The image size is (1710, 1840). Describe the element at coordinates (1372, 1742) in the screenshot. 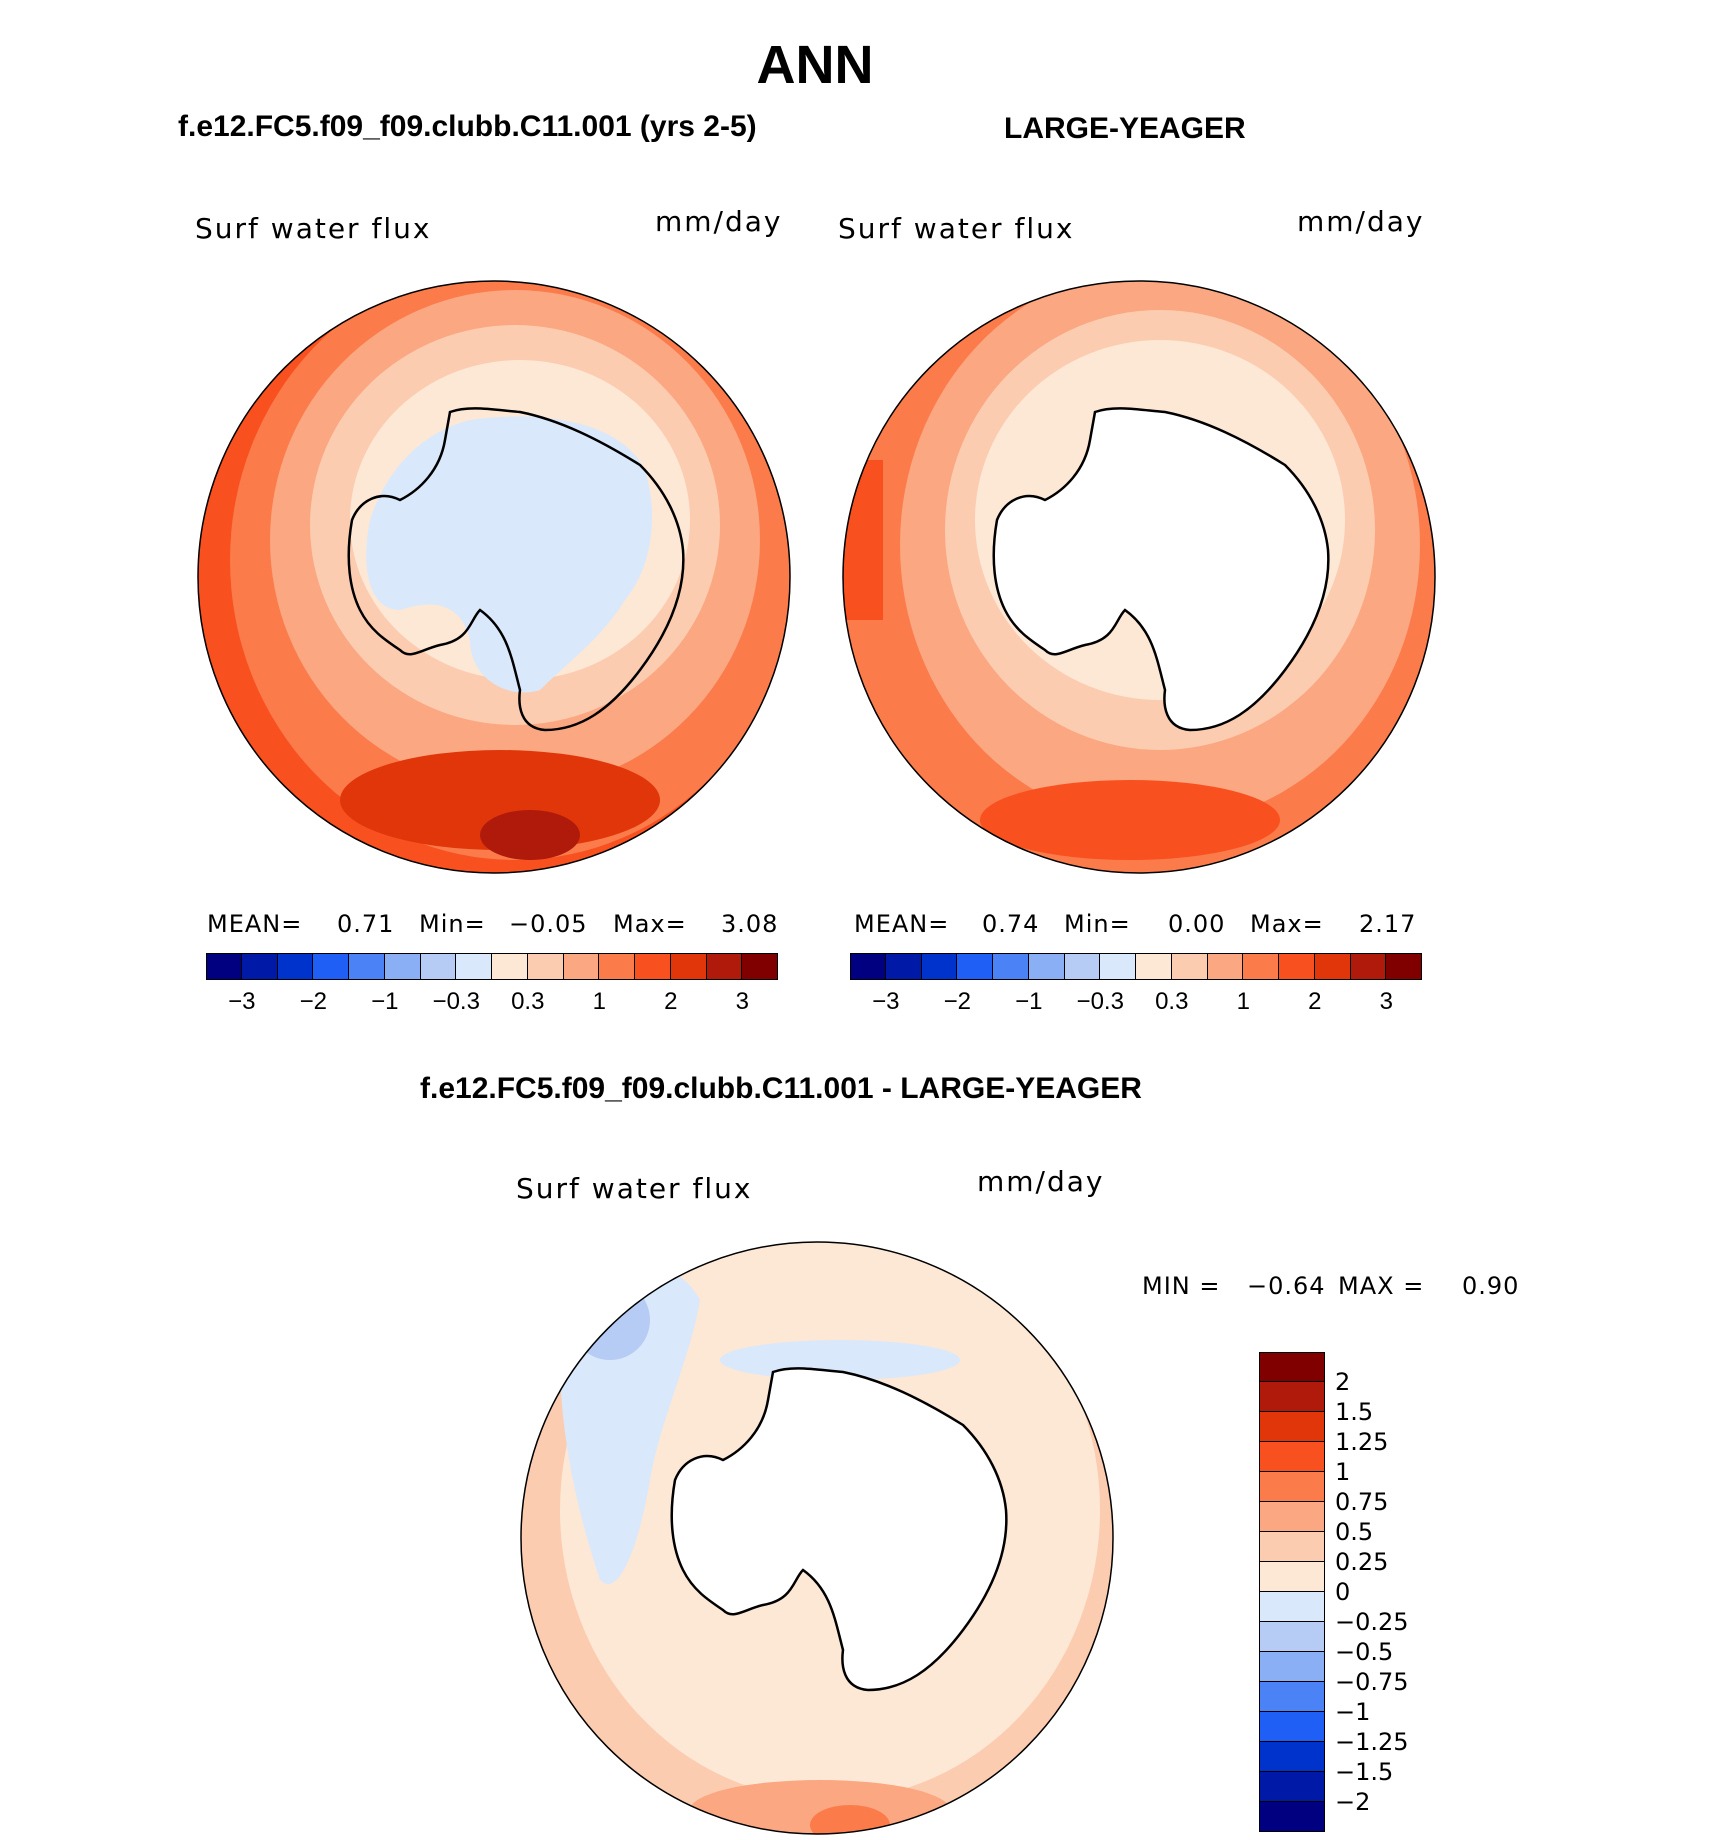

I see `diff-colorbar-tick-label: −1.25` at that location.